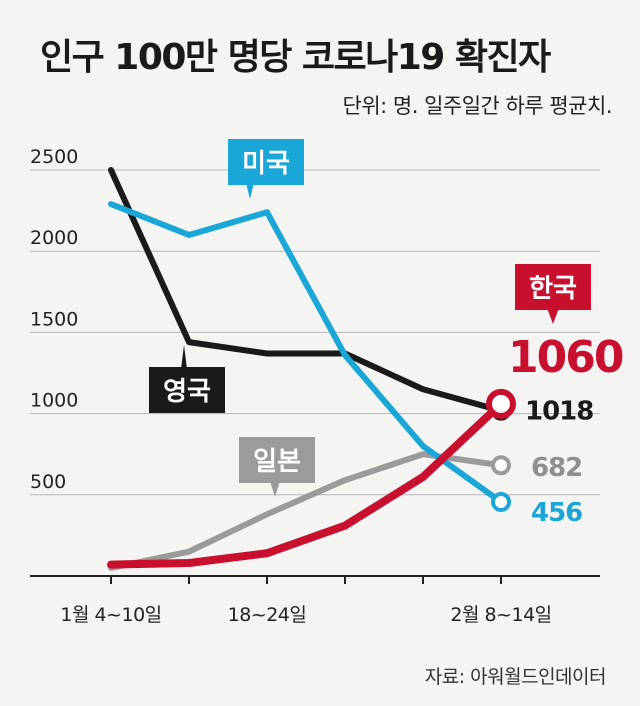 Image resolution: width=640 pixels, height=706 pixels. I want to click on series-label-japan: 일본, so click(277, 462).